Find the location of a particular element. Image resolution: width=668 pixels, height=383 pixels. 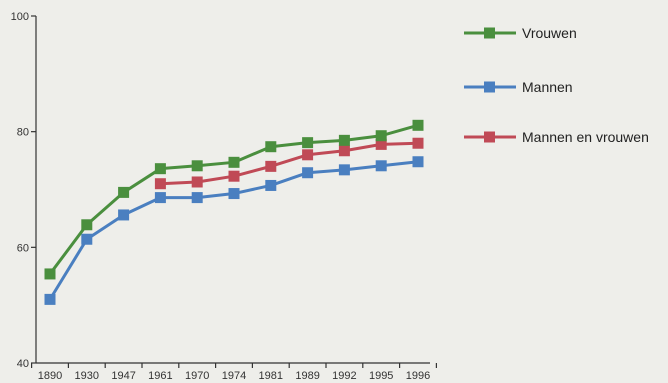

x-tick-label: 1890 is located at coordinates (50, 376).